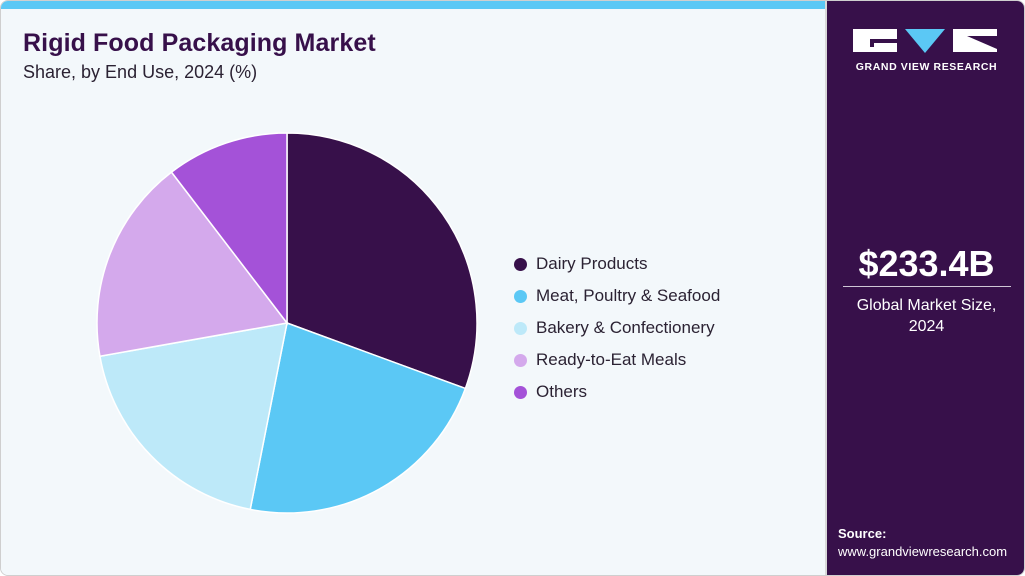 The height and width of the screenshot is (576, 1025). Describe the element at coordinates (592, 263) in the screenshot. I see `legend-label: Dairy Products` at that location.